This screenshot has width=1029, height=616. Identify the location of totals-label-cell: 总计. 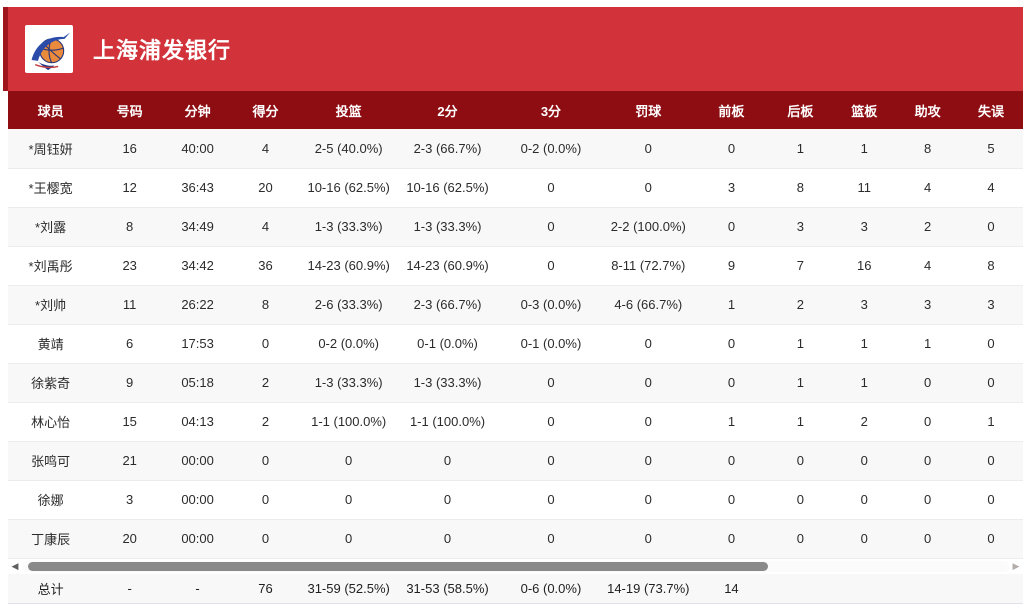
(51, 588).